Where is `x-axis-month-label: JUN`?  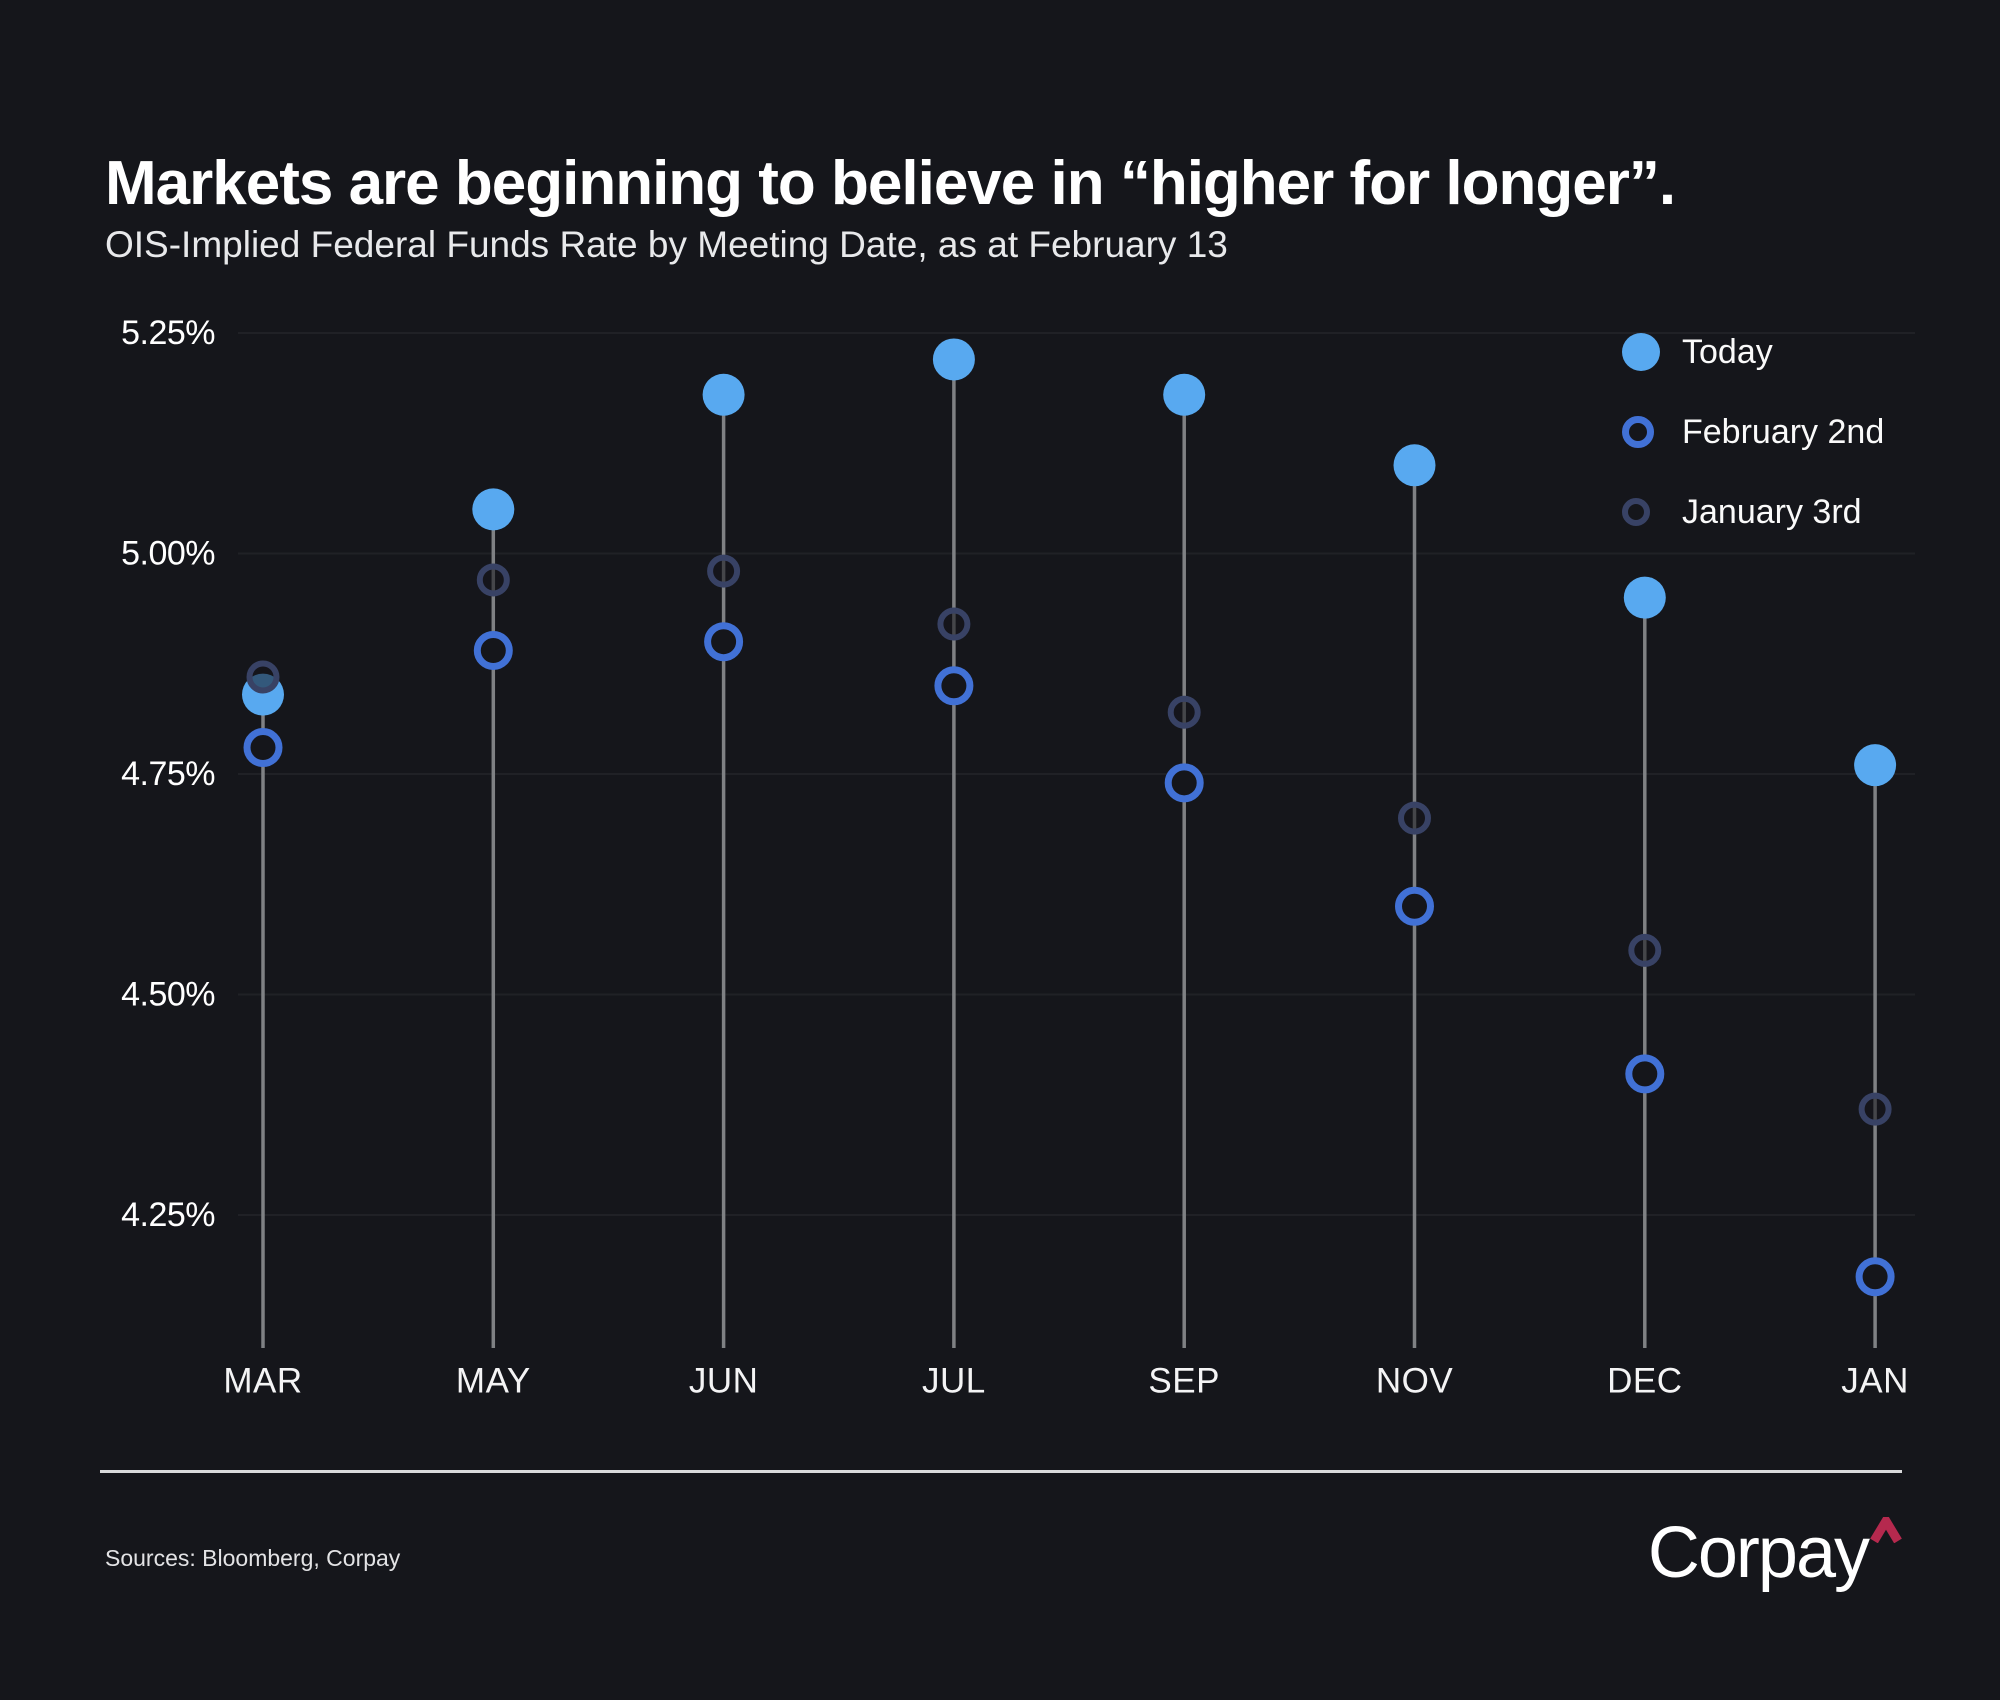
x-axis-month-label: JUN is located at coordinates (724, 1381).